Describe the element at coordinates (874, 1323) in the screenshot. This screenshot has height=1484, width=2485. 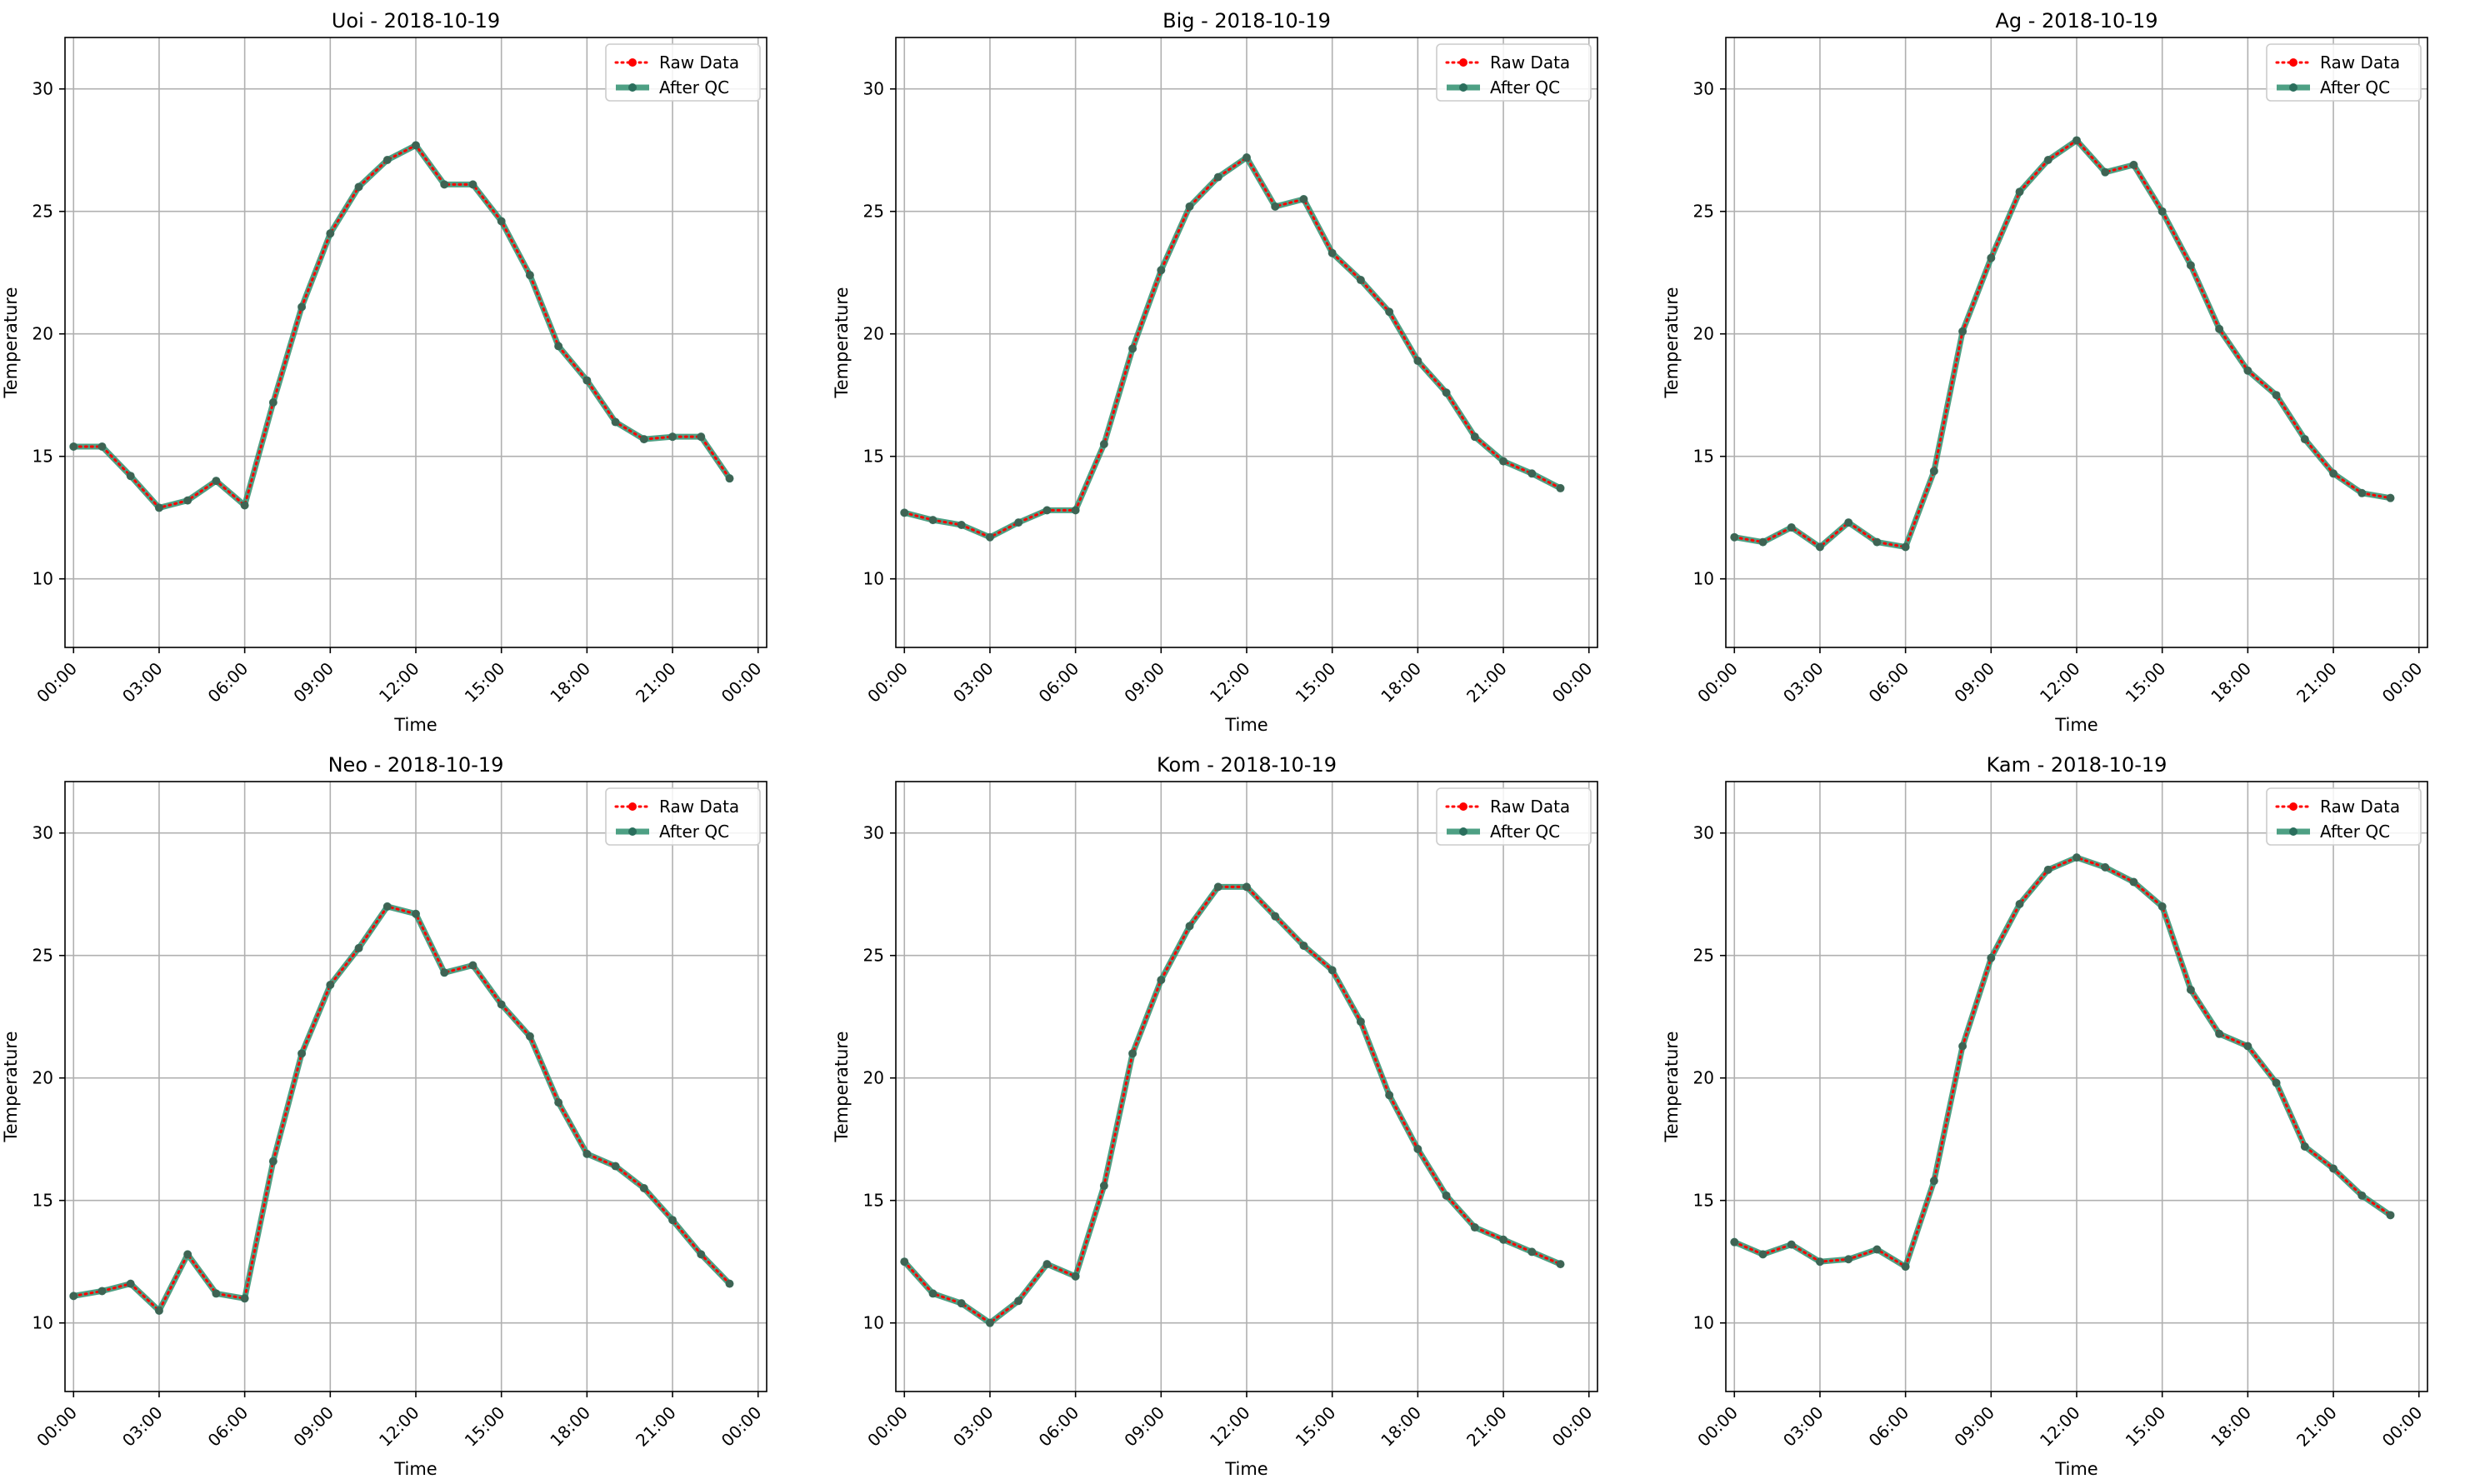
I see `y-tick-label: 10` at that location.